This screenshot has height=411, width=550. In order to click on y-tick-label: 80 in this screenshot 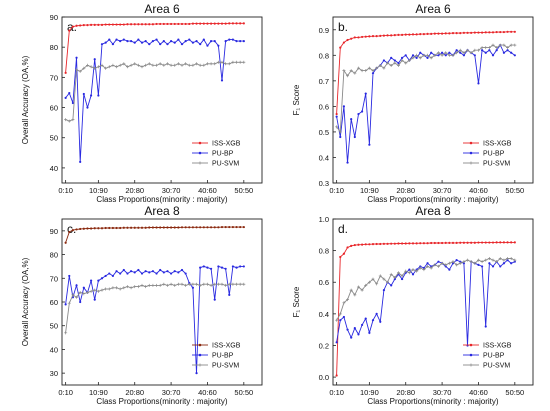, I will do `click(54, 255)`.